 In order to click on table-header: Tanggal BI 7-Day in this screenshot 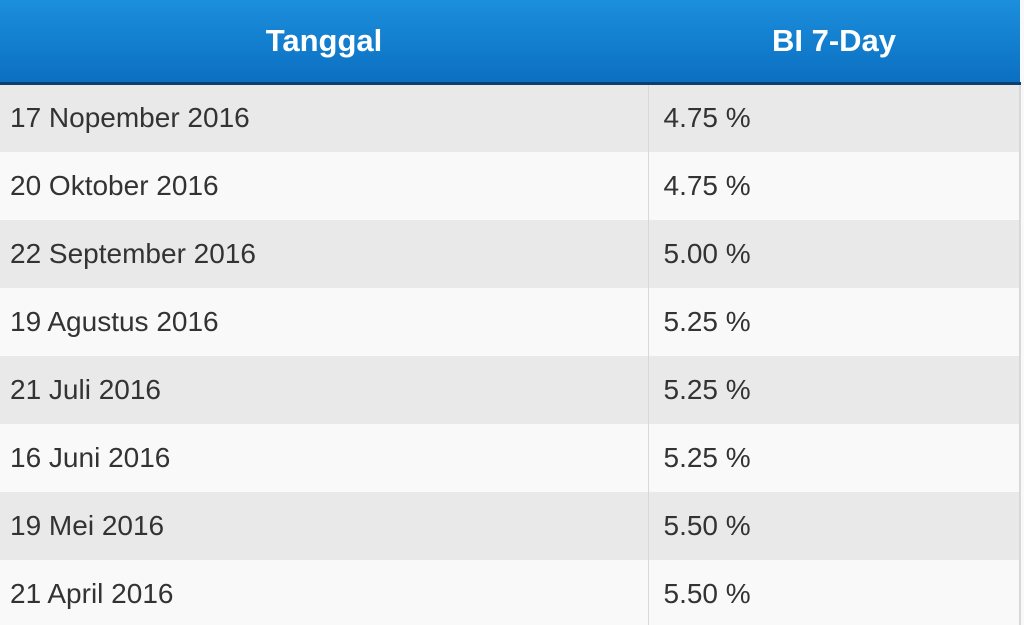, I will do `click(510, 42)`.